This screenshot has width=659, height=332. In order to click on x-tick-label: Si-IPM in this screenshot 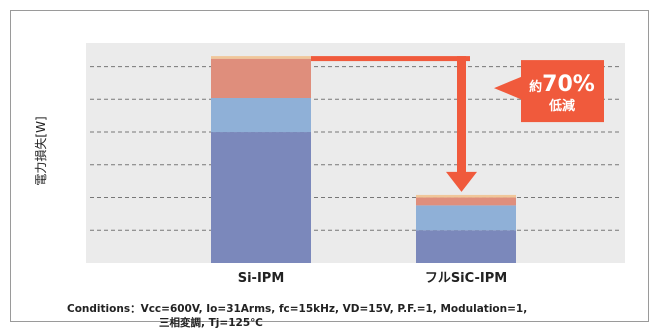, I will do `click(261, 278)`.